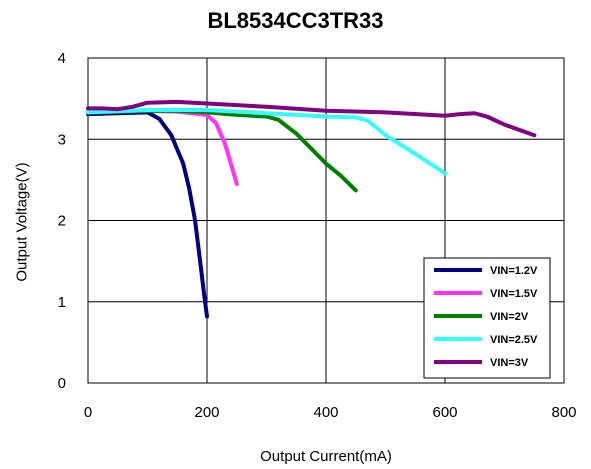 This screenshot has width=591, height=469. Describe the element at coordinates (509, 363) in the screenshot. I see `legend-label-4: VIN=3V` at that location.